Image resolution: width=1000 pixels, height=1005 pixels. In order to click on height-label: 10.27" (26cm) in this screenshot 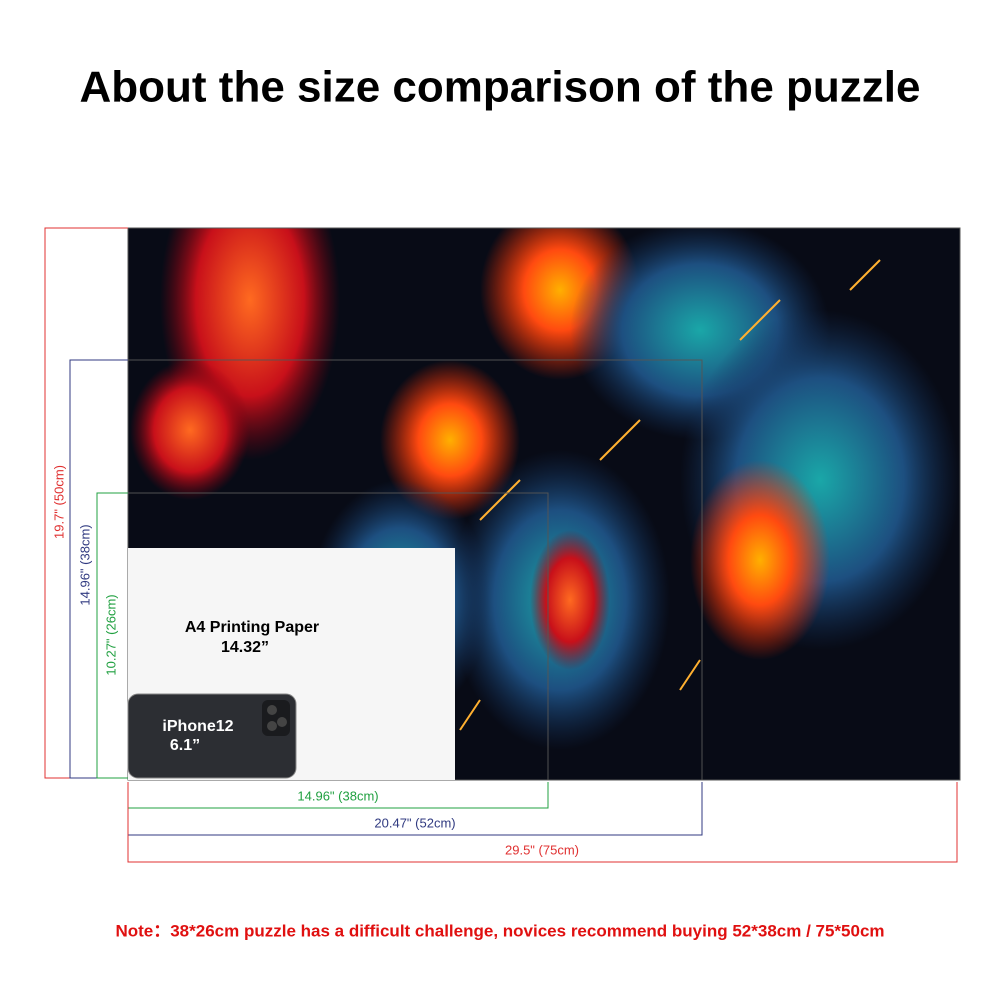, I will do `click(110, 634)`.